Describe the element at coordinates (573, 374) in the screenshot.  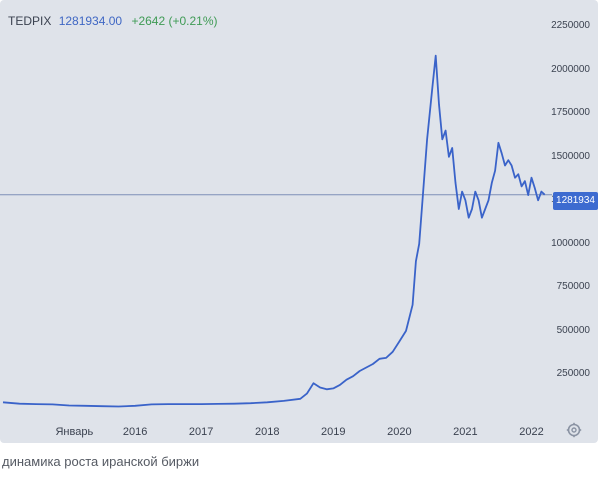
I see `y-tick-label: 250000` at that location.